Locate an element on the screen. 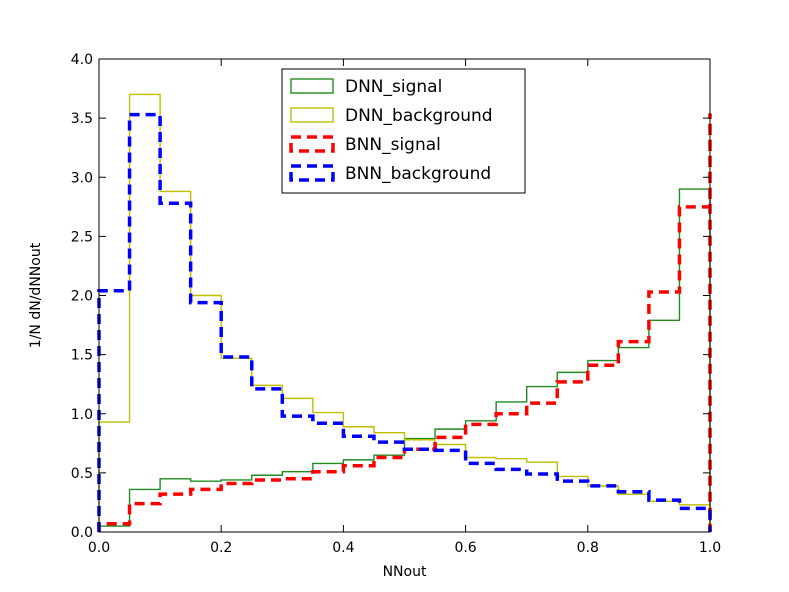 The width and height of the screenshot is (789, 592). y-tick-label: 1.0 is located at coordinates (82, 415).